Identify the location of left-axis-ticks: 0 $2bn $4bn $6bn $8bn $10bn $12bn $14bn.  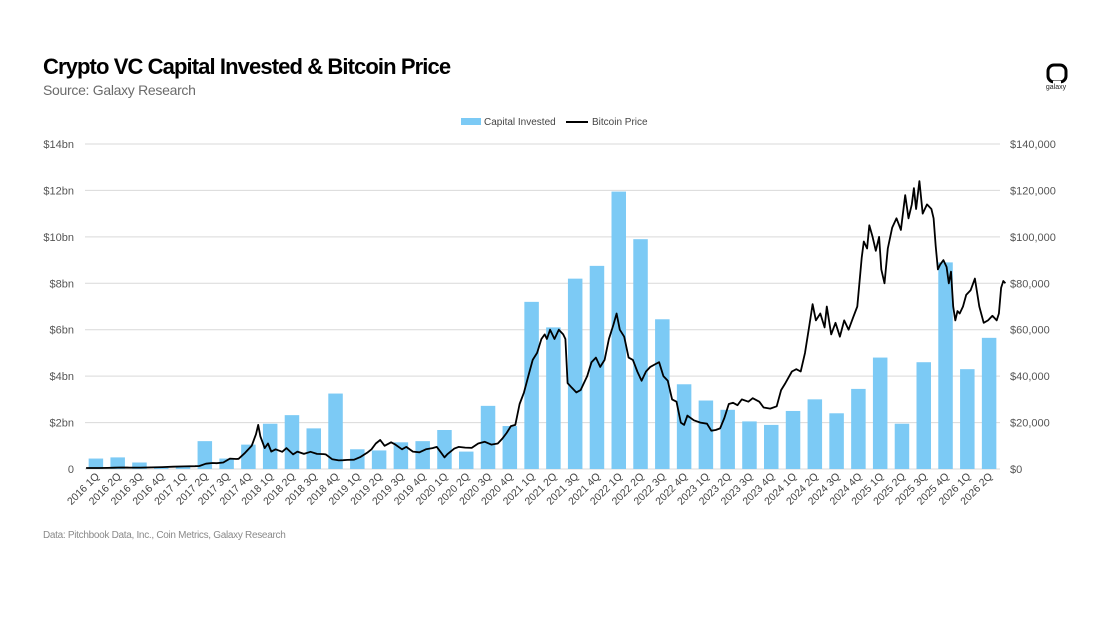
(58, 307).